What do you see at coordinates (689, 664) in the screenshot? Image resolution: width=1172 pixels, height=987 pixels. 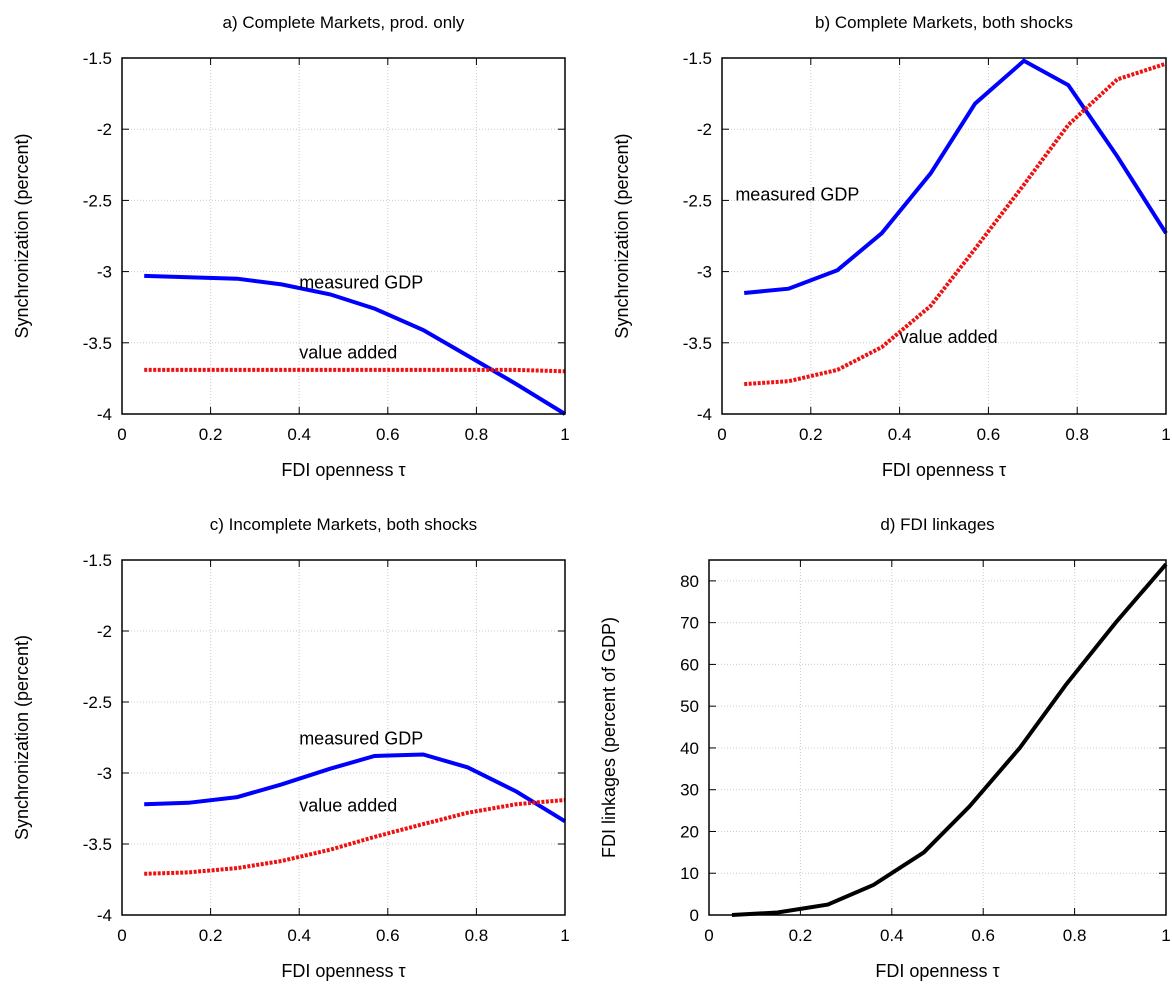 I see `y-tick-label: 60` at bounding box center [689, 664].